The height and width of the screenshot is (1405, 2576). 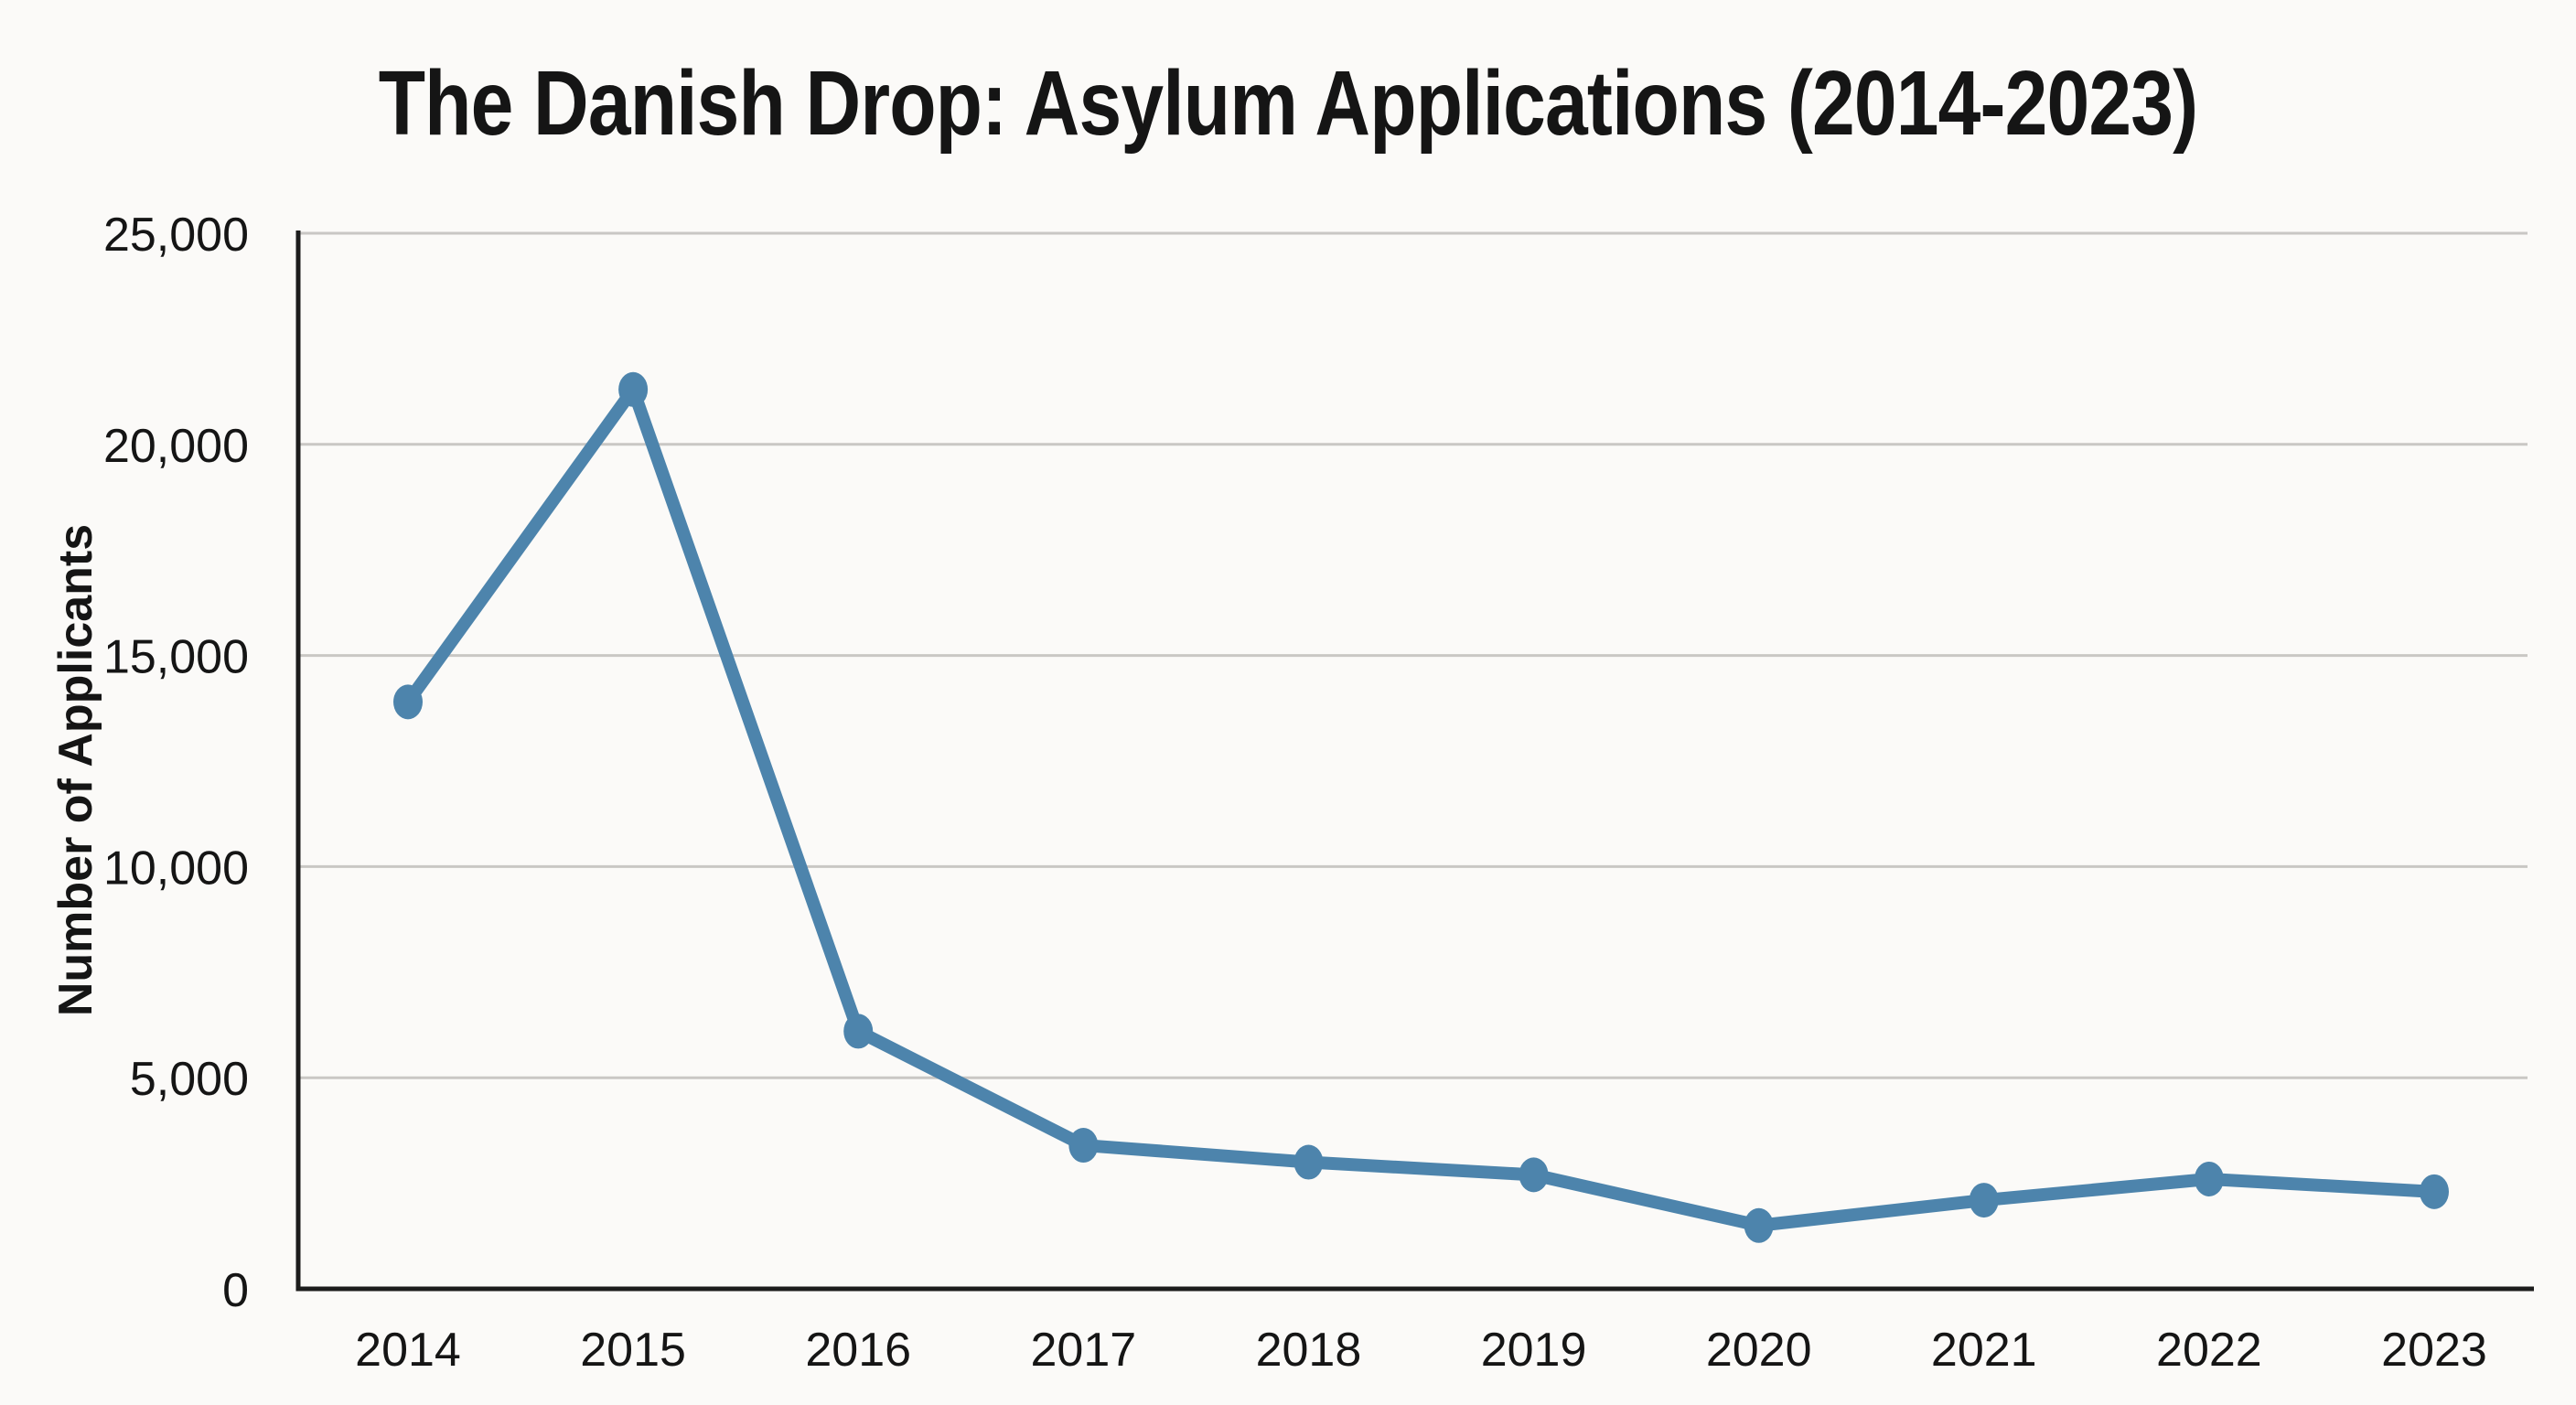 What do you see at coordinates (189, 1079) in the screenshot?
I see `y-tick-label-5000: 5,000` at bounding box center [189, 1079].